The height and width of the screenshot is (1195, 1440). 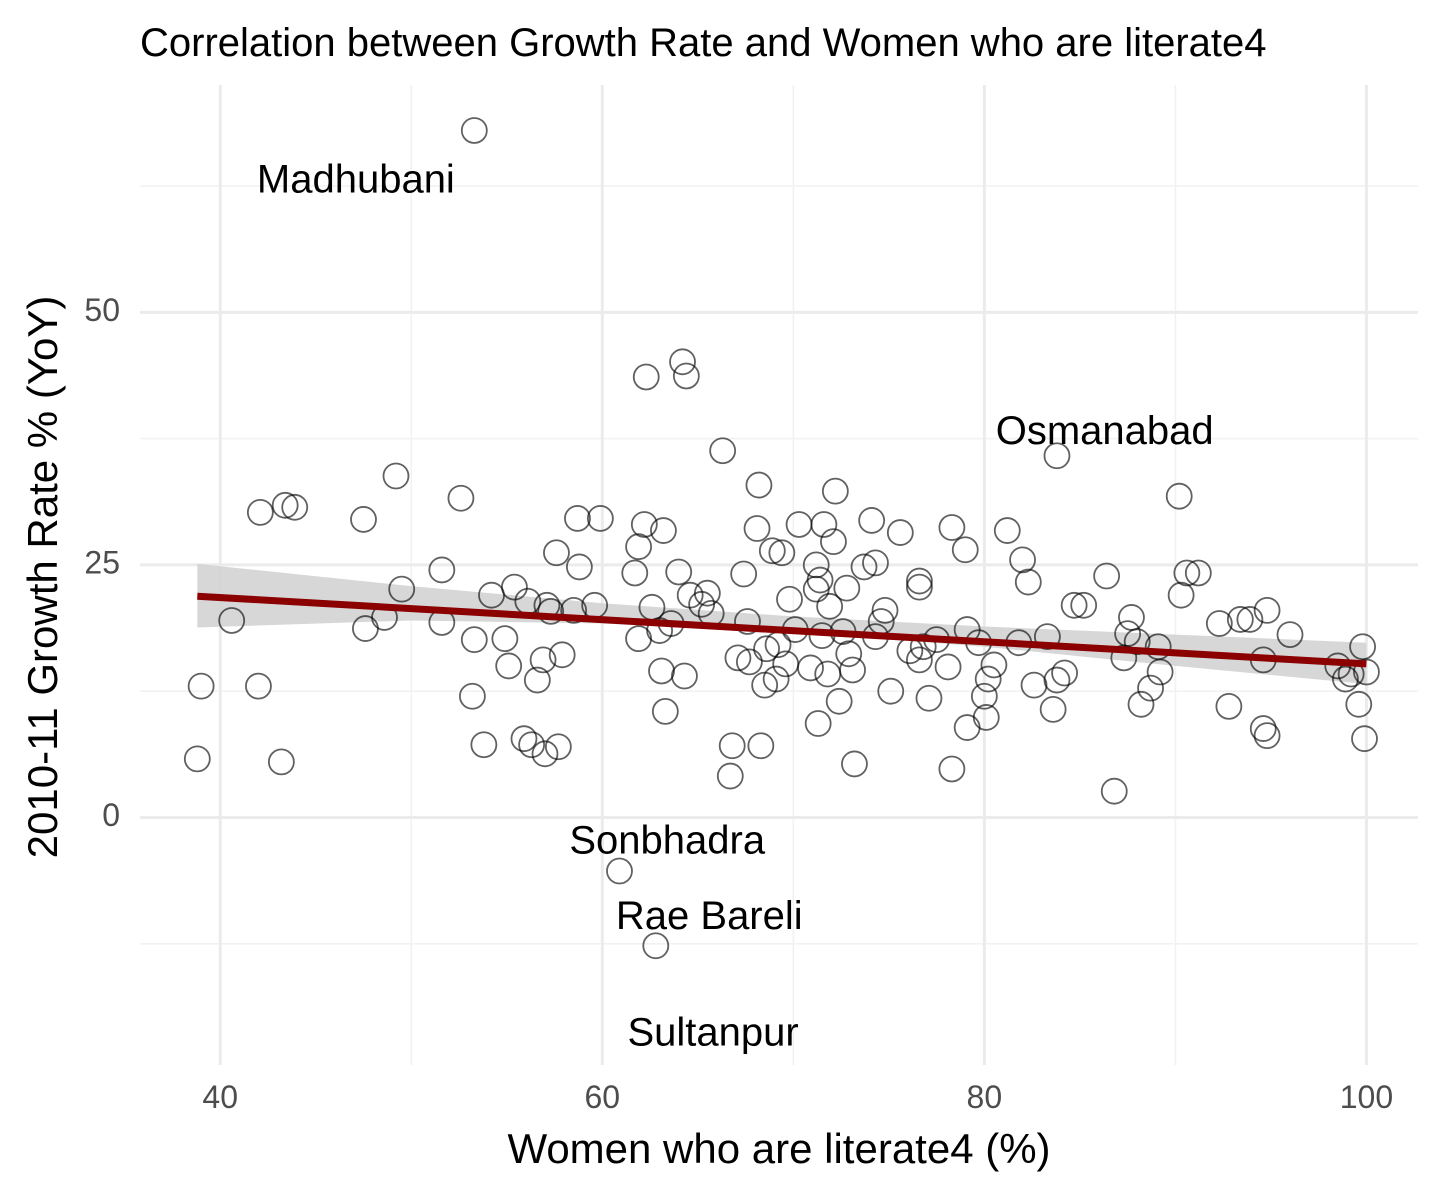 I want to click on trend-line, so click(x=782, y=630).